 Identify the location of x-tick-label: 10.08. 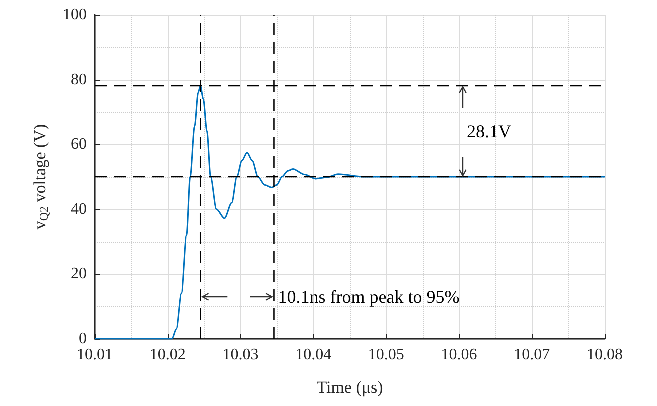
(605, 355).